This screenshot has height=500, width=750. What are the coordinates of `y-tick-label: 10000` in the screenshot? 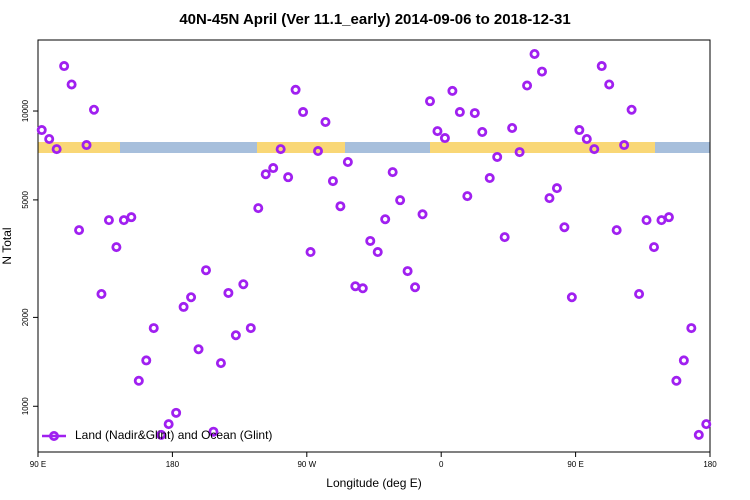 It's located at (25, 110).